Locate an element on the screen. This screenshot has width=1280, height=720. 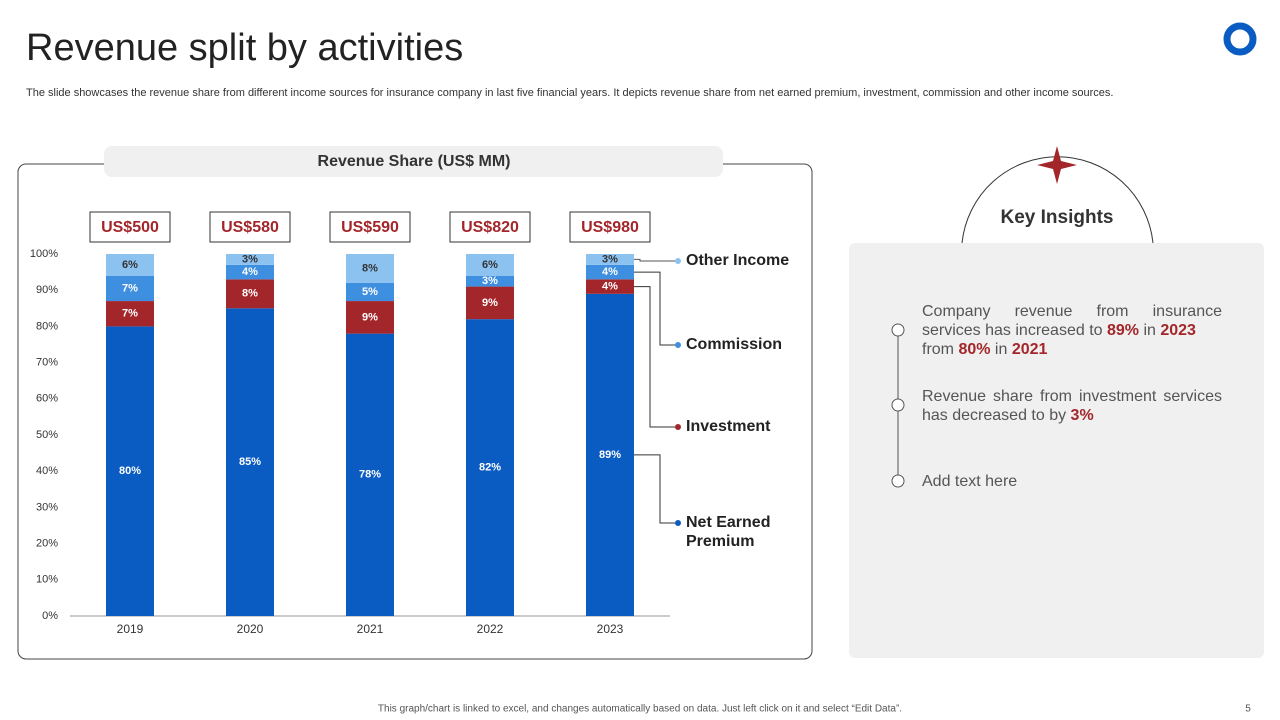
insights-title: Key Insights is located at coordinates (1057, 217).